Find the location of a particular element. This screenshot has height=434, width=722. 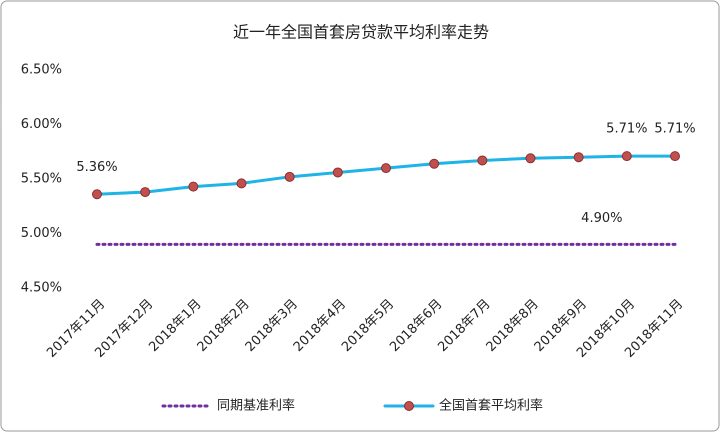

legend-label: 同期基准利率 is located at coordinates (256, 406).